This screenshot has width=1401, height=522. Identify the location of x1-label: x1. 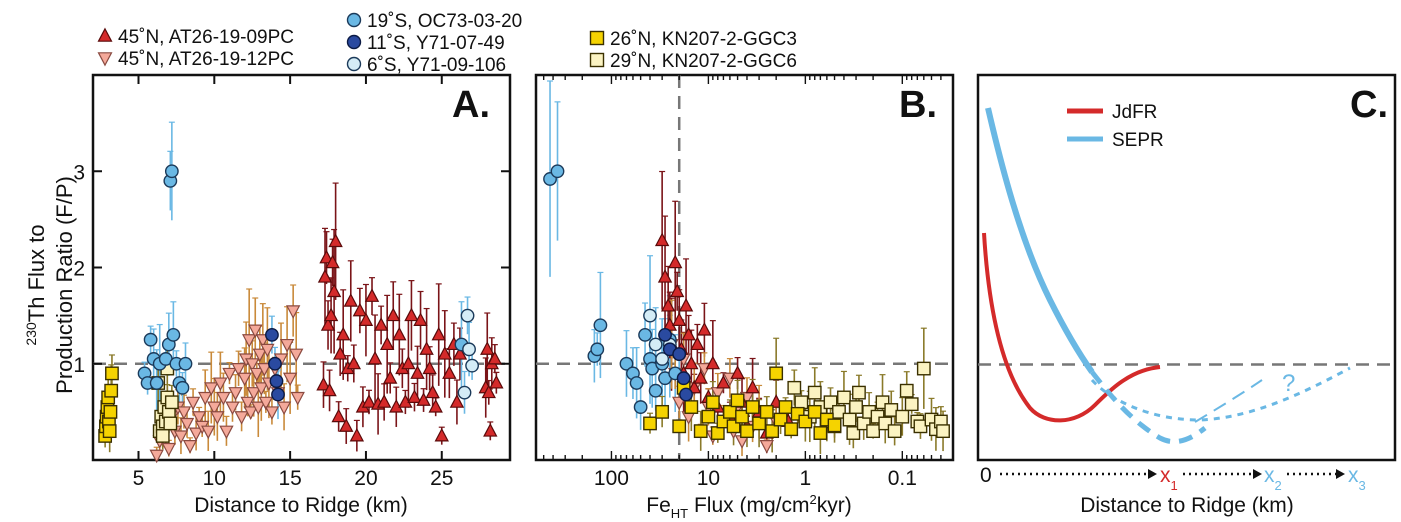
(1169, 478).